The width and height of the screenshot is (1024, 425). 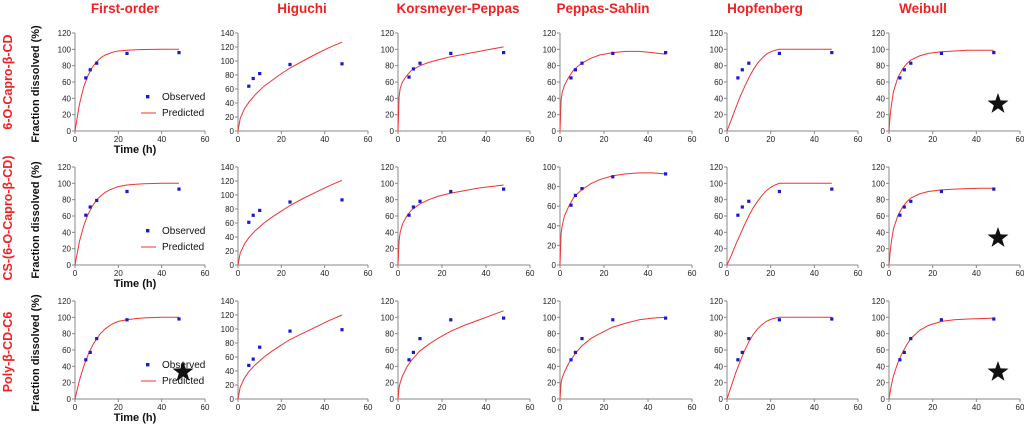 I want to click on panel-2-3: 0 20 40 60 80 100 120 0 20 40 60, so click(x=620, y=354).